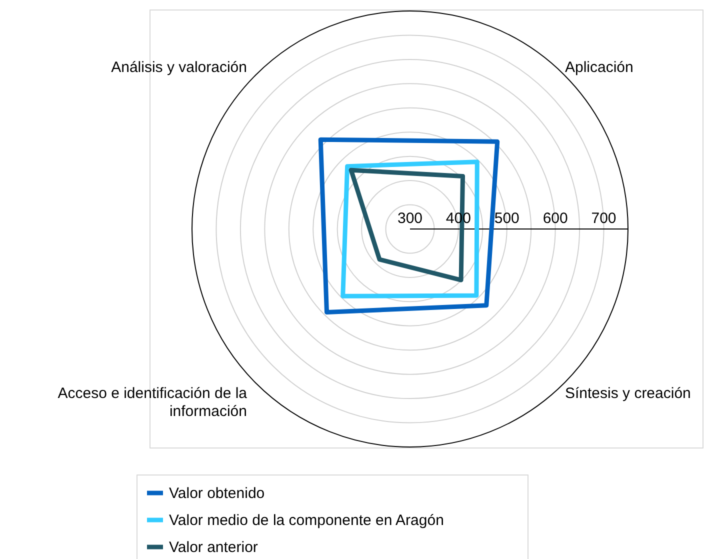  I want to click on spoke-label: Acceso e identificación de la información, so click(153, 402).